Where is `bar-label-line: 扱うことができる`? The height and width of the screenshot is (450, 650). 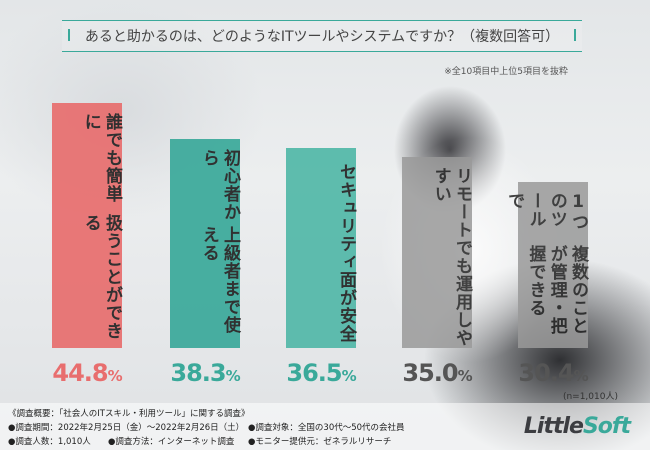
bar-label-line: 扱うことができる is located at coordinates (101, 276).